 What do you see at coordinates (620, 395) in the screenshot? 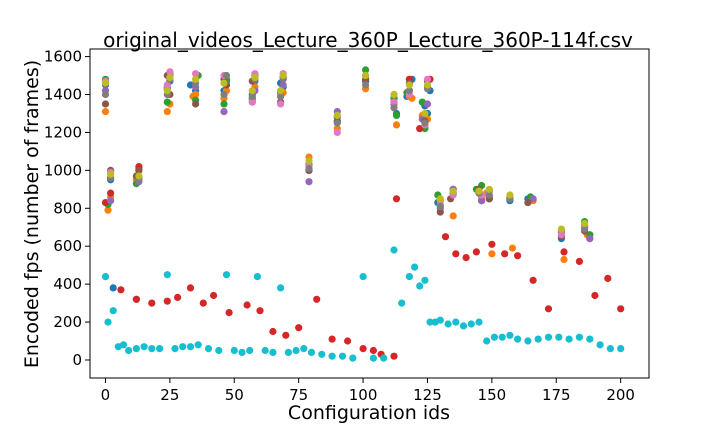
I see `x-tick-label: 200` at bounding box center [620, 395].